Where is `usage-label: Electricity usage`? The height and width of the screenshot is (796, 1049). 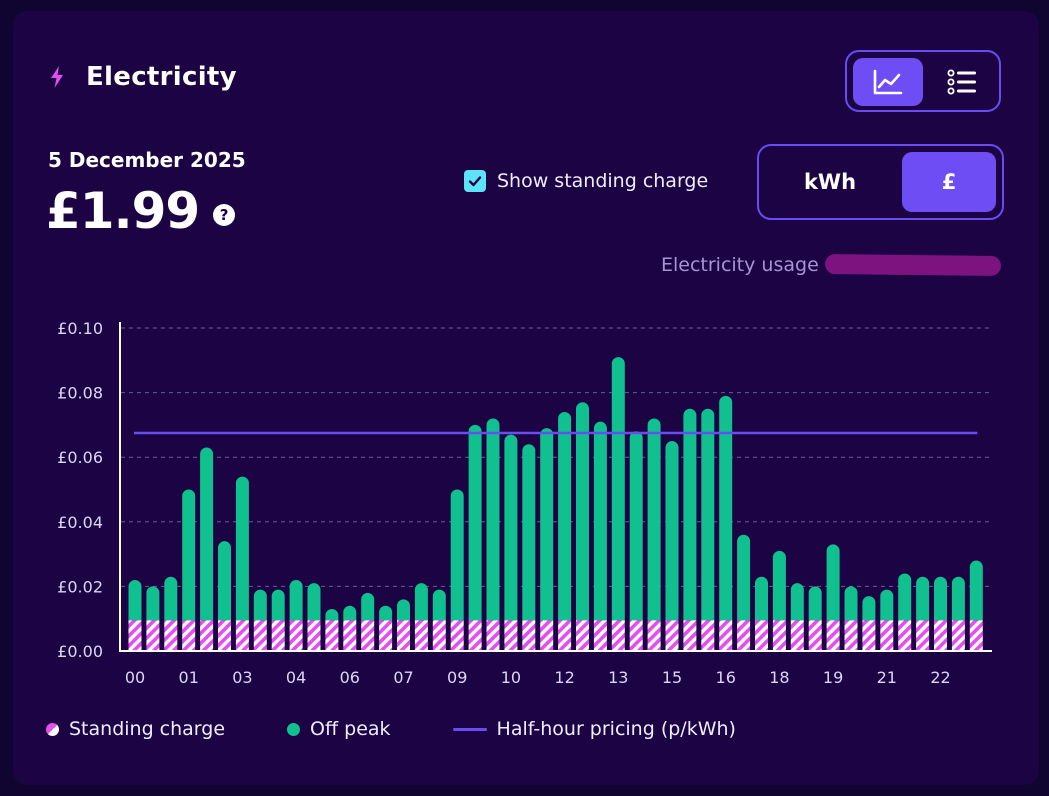
usage-label: Electricity usage is located at coordinates (740, 265).